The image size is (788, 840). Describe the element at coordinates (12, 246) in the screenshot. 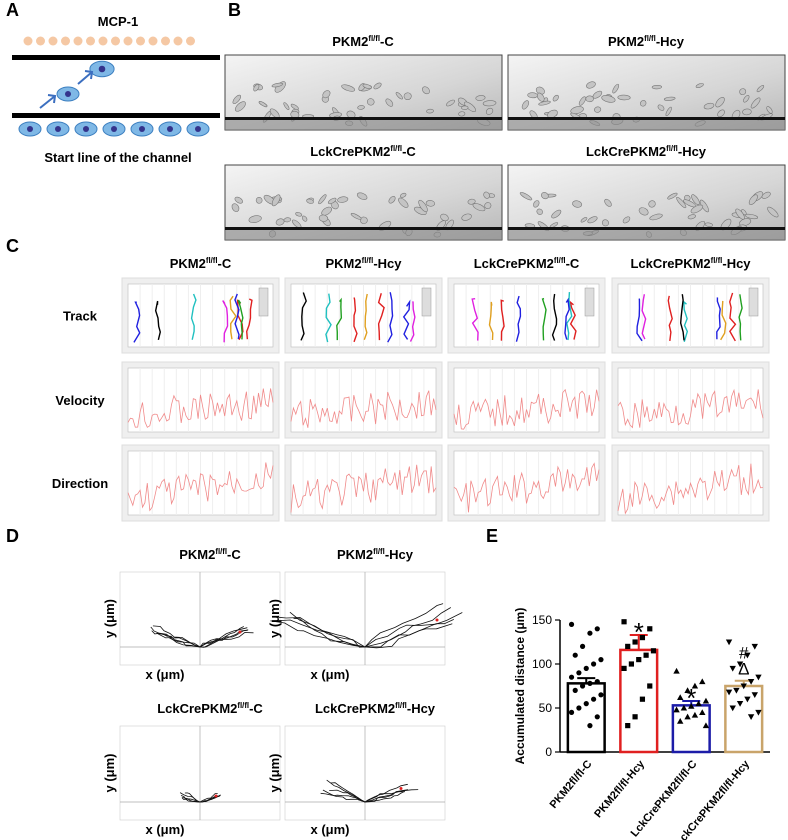

I see `panel-label: C` at that location.